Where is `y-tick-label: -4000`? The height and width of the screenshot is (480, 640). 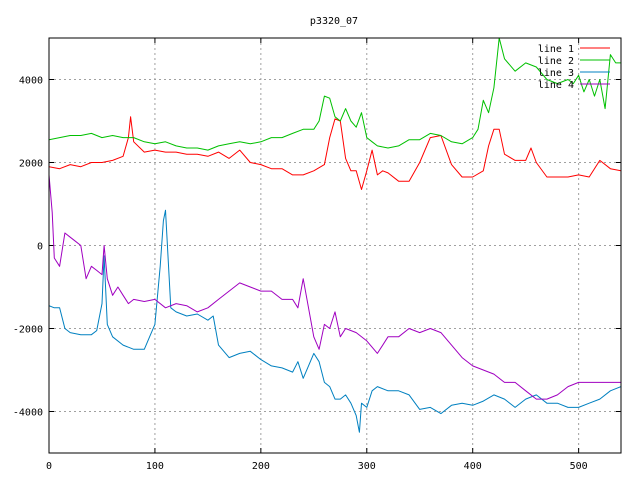 y-tick-label: -4000 is located at coordinates (28, 413).